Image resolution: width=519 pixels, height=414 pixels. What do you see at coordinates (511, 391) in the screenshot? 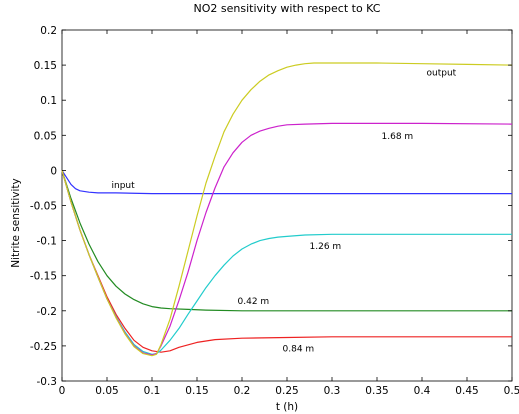
I see `x-tick-label: 0.5` at bounding box center [511, 391].